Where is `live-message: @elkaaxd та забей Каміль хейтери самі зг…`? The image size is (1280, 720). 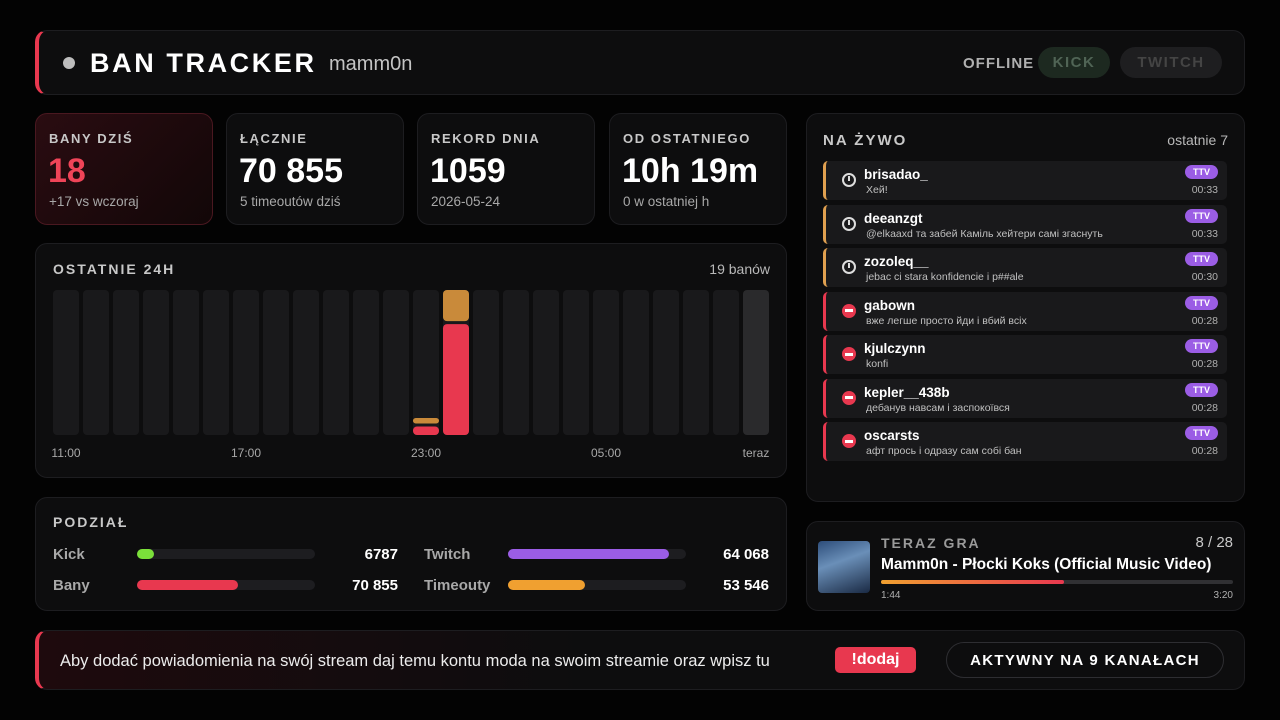
live-message: @elkaaxd та забей Каміль хейтери самі зг… is located at coordinates (984, 233).